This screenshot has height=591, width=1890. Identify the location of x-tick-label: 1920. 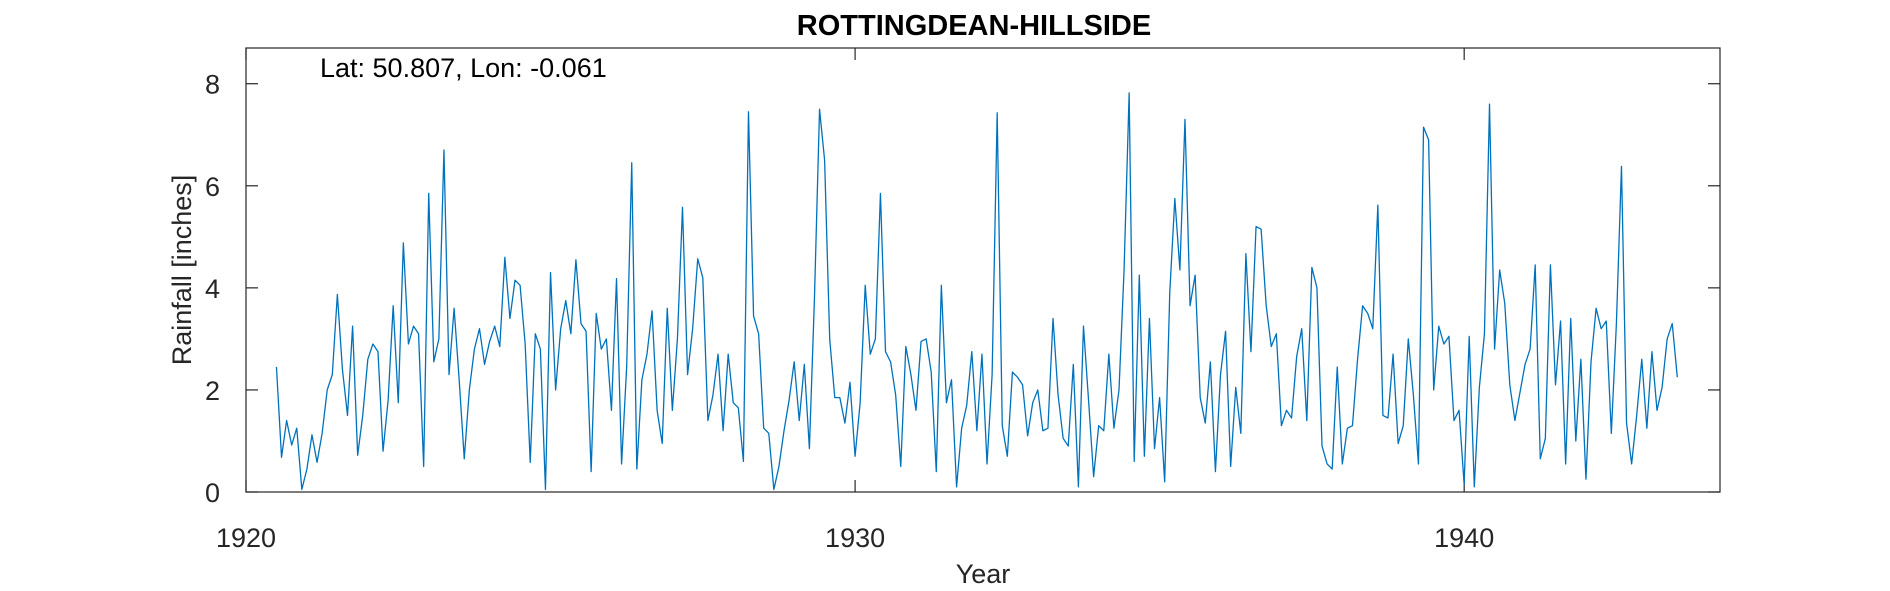
(246, 538).